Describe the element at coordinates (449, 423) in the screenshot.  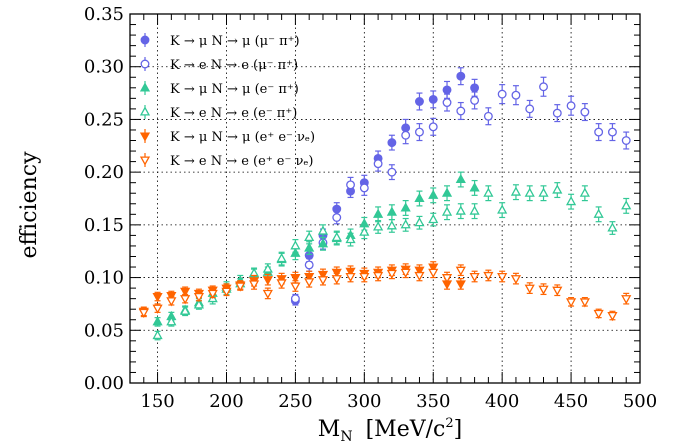
I see `x-axis-title-unit-sup: 2` at that location.